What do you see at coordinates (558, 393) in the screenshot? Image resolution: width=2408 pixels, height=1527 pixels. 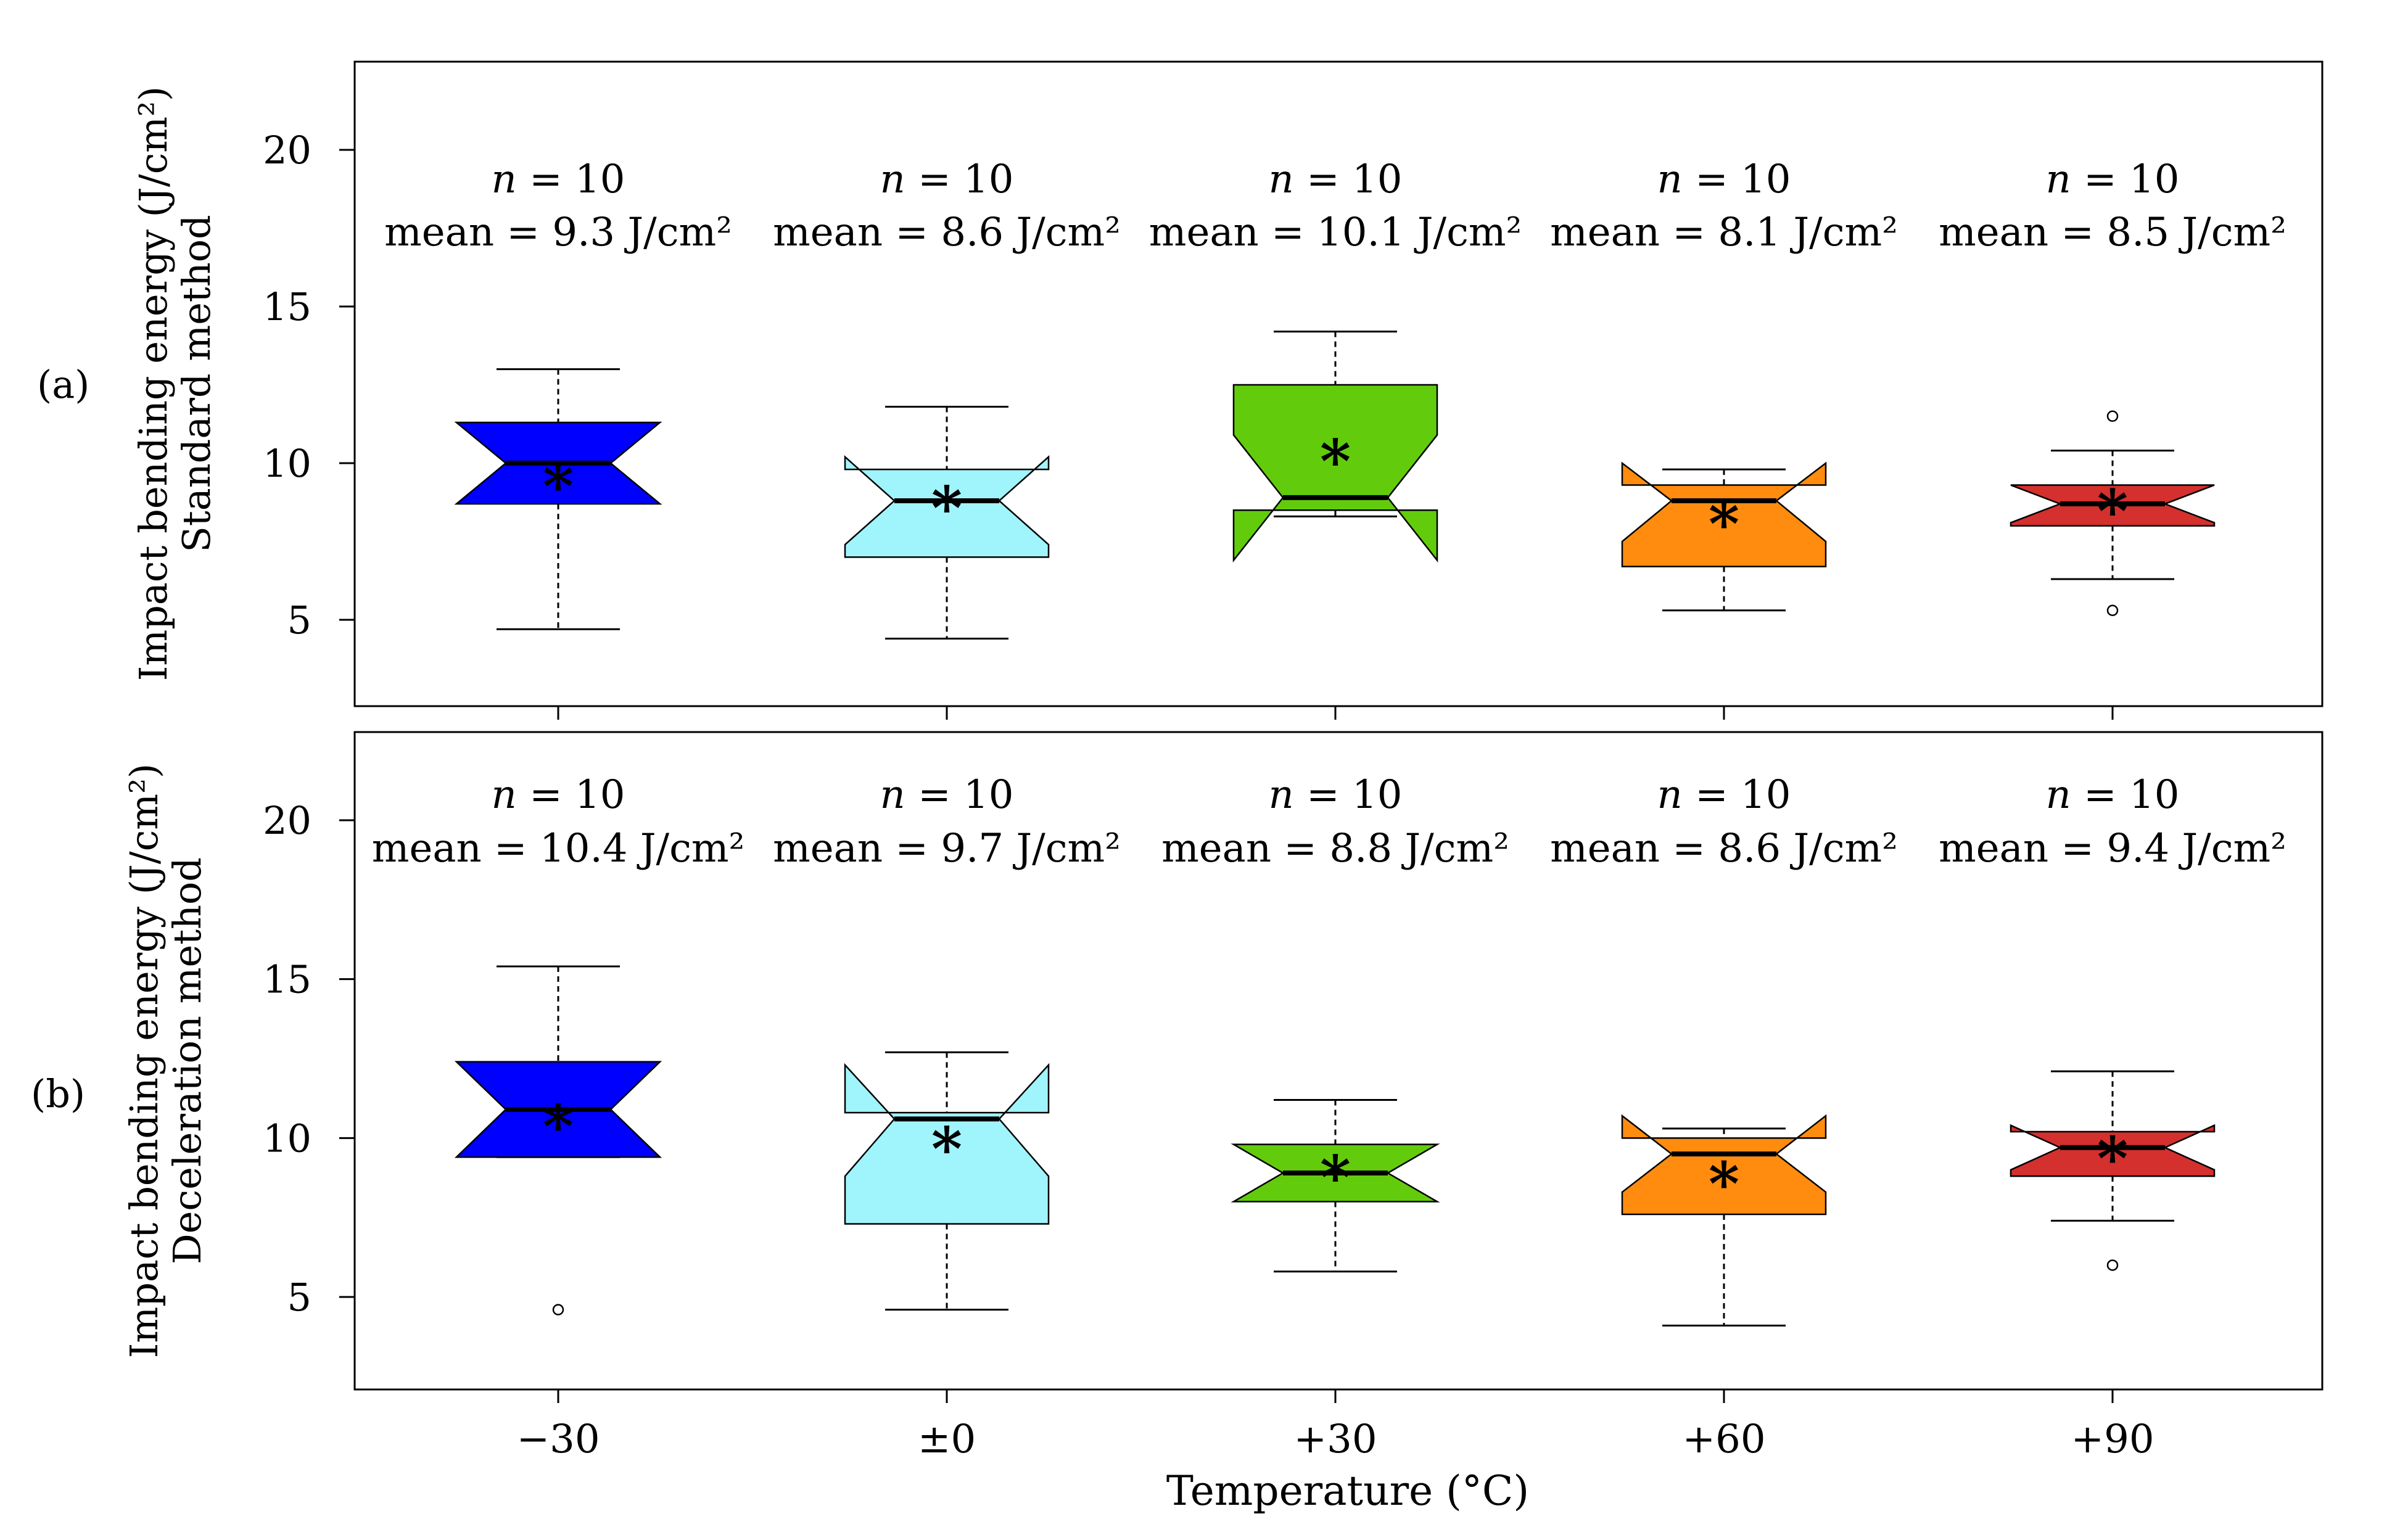 I see `panel-a-group-1: n = 10 mean = 9.3 J/cm² *` at bounding box center [558, 393].